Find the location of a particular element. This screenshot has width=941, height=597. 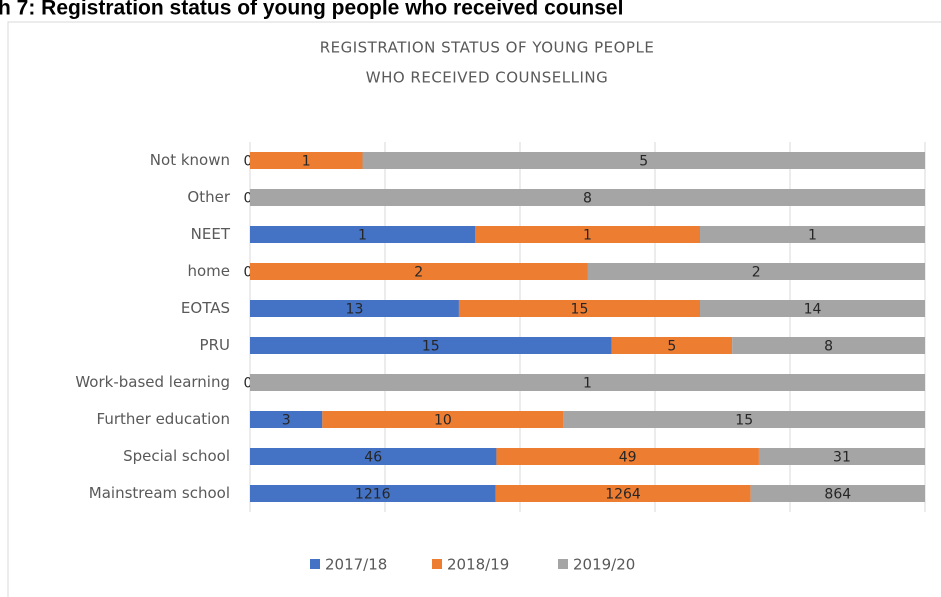

data-label: 10 is located at coordinates (443, 421).